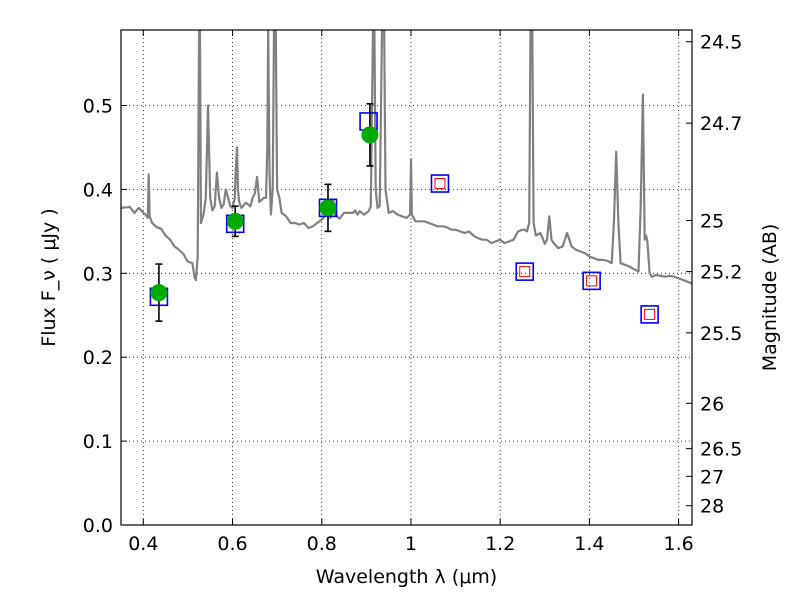  I want to click on y2-tick-label: 26.5, so click(721, 450).